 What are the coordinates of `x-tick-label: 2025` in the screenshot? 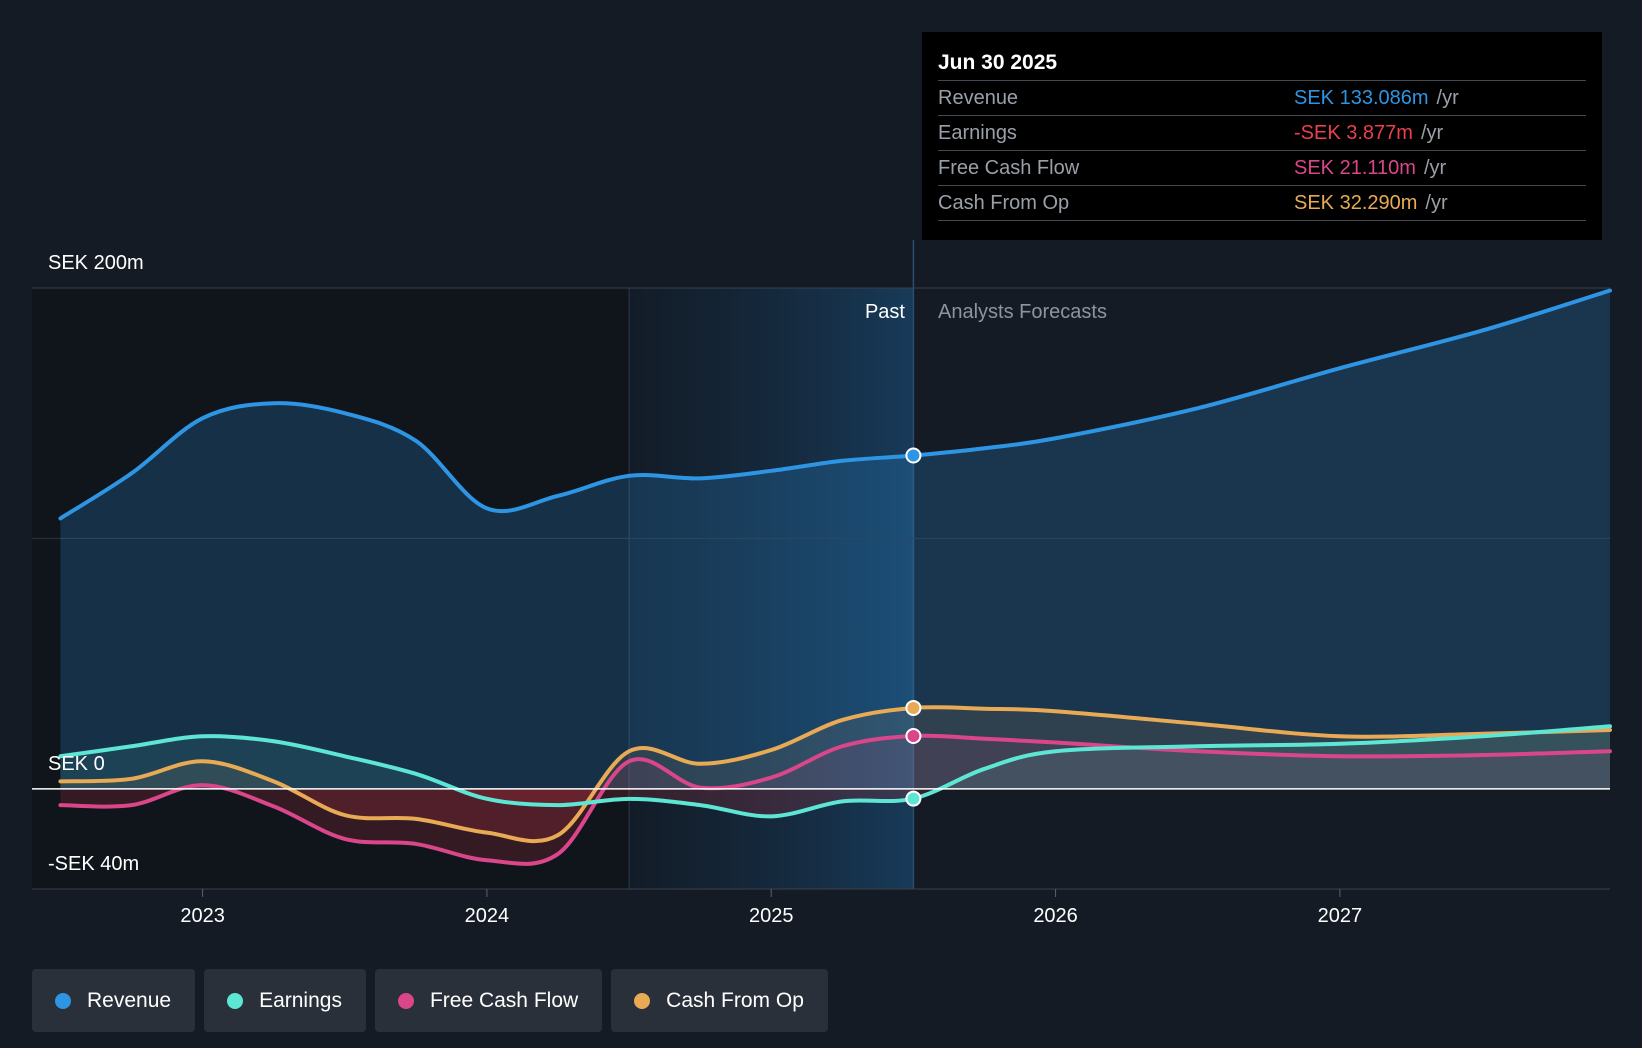 It's located at (771, 916).